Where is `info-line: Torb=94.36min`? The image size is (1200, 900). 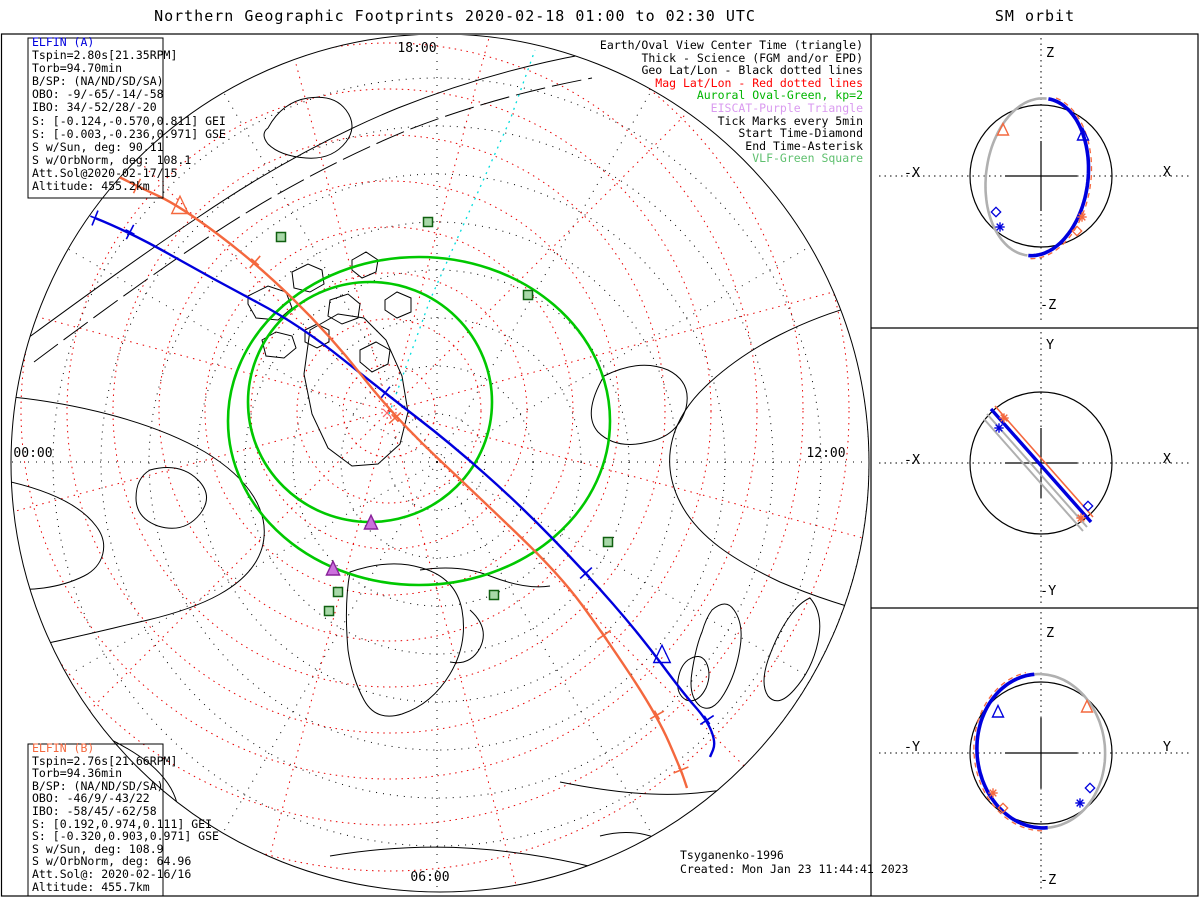 info-line: Torb=94.36min is located at coordinates (77, 773).